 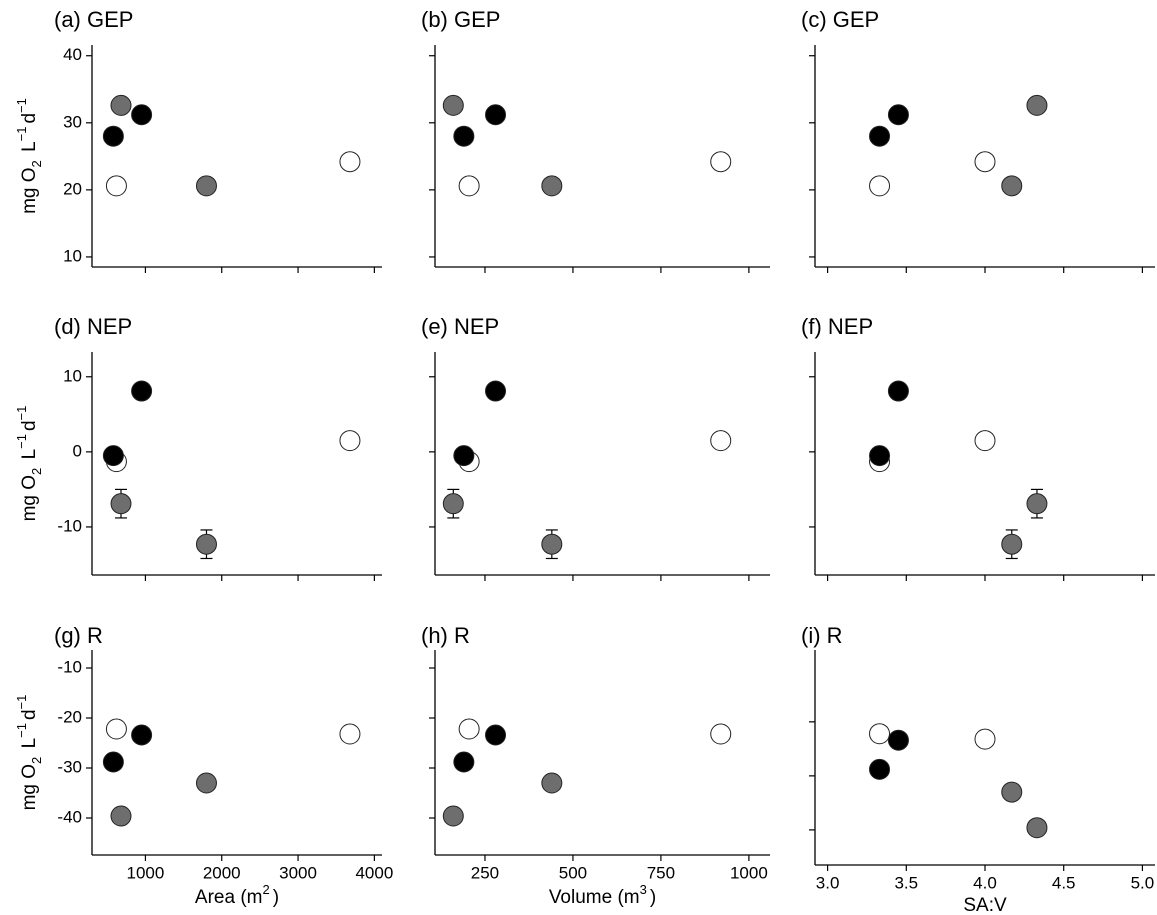 What do you see at coordinates (485, 872) in the screenshot?
I see `x-tick-label: 250` at bounding box center [485, 872].